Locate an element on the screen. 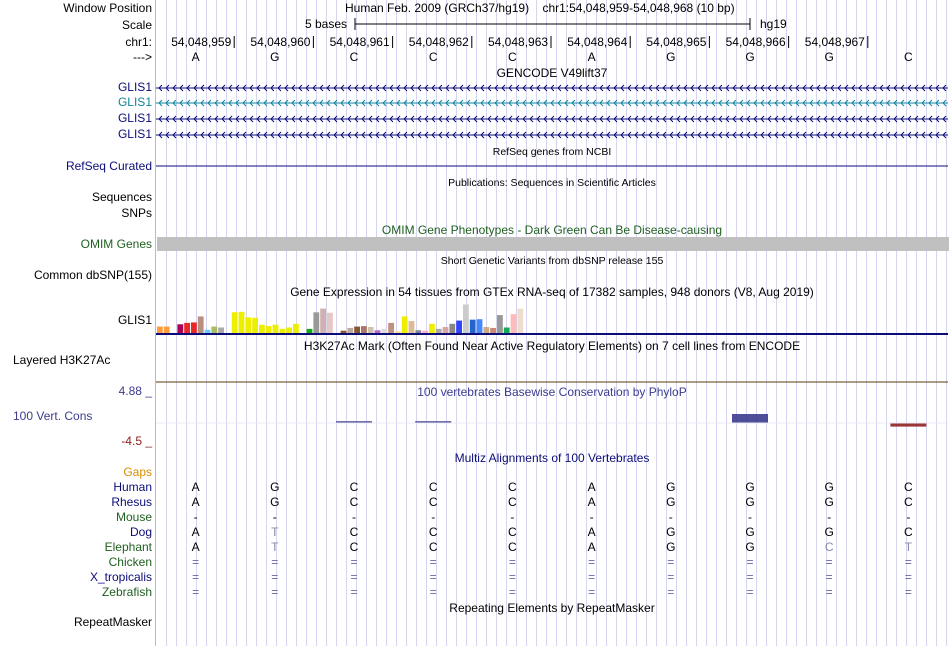 The height and width of the screenshot is (646, 950). snps-track-label: SNPs is located at coordinates (136, 213).